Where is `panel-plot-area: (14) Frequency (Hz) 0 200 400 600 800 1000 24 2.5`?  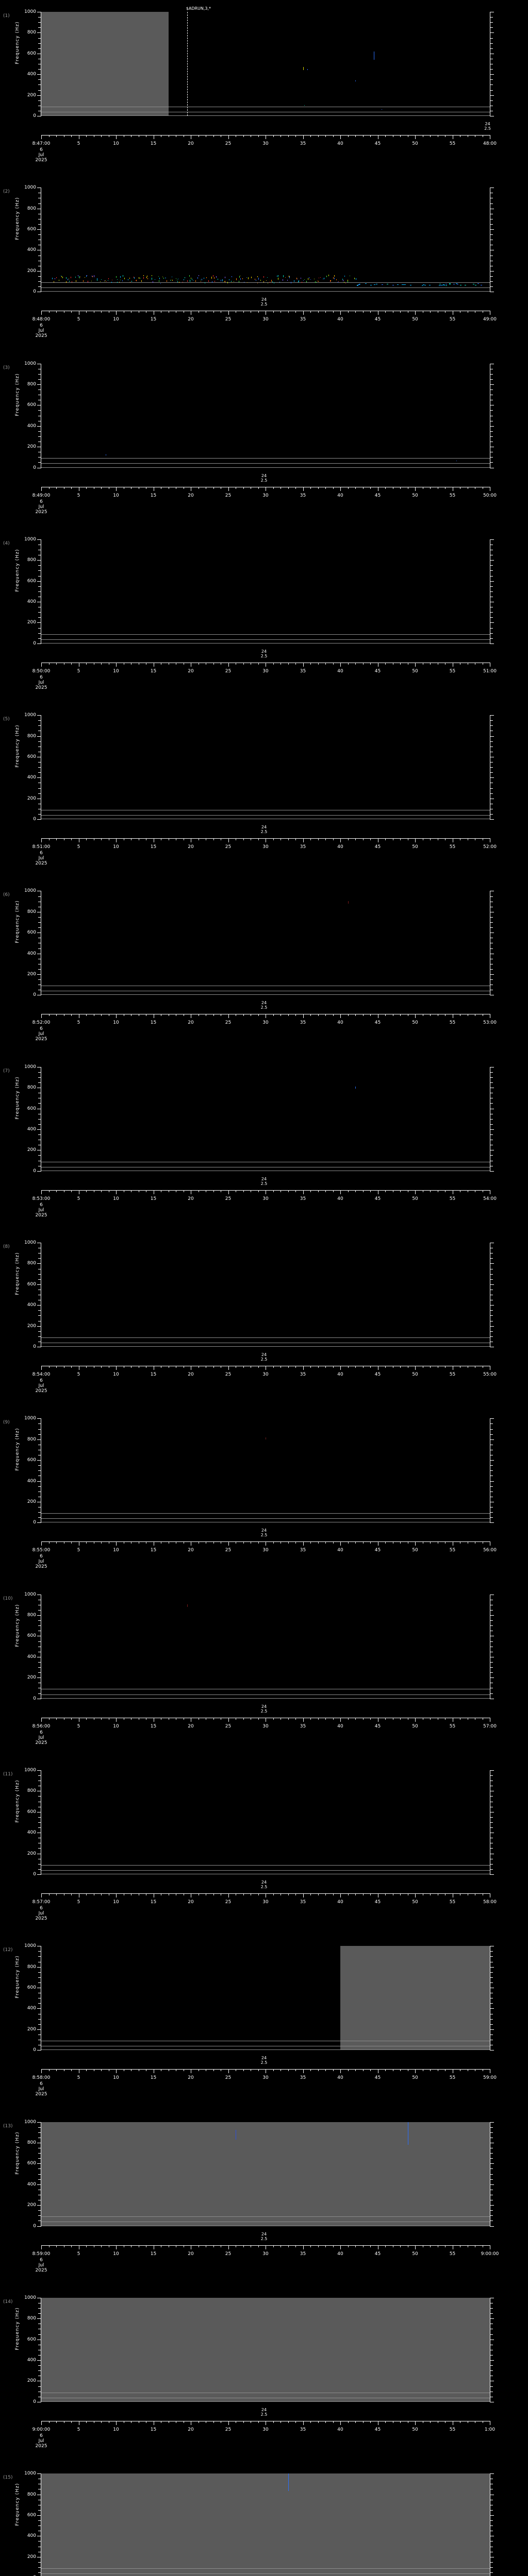
panel-plot-area: (14) Frequency (Hz) 0 200 400 600 800 1000 24 2.5 is located at coordinates (264, 2351).